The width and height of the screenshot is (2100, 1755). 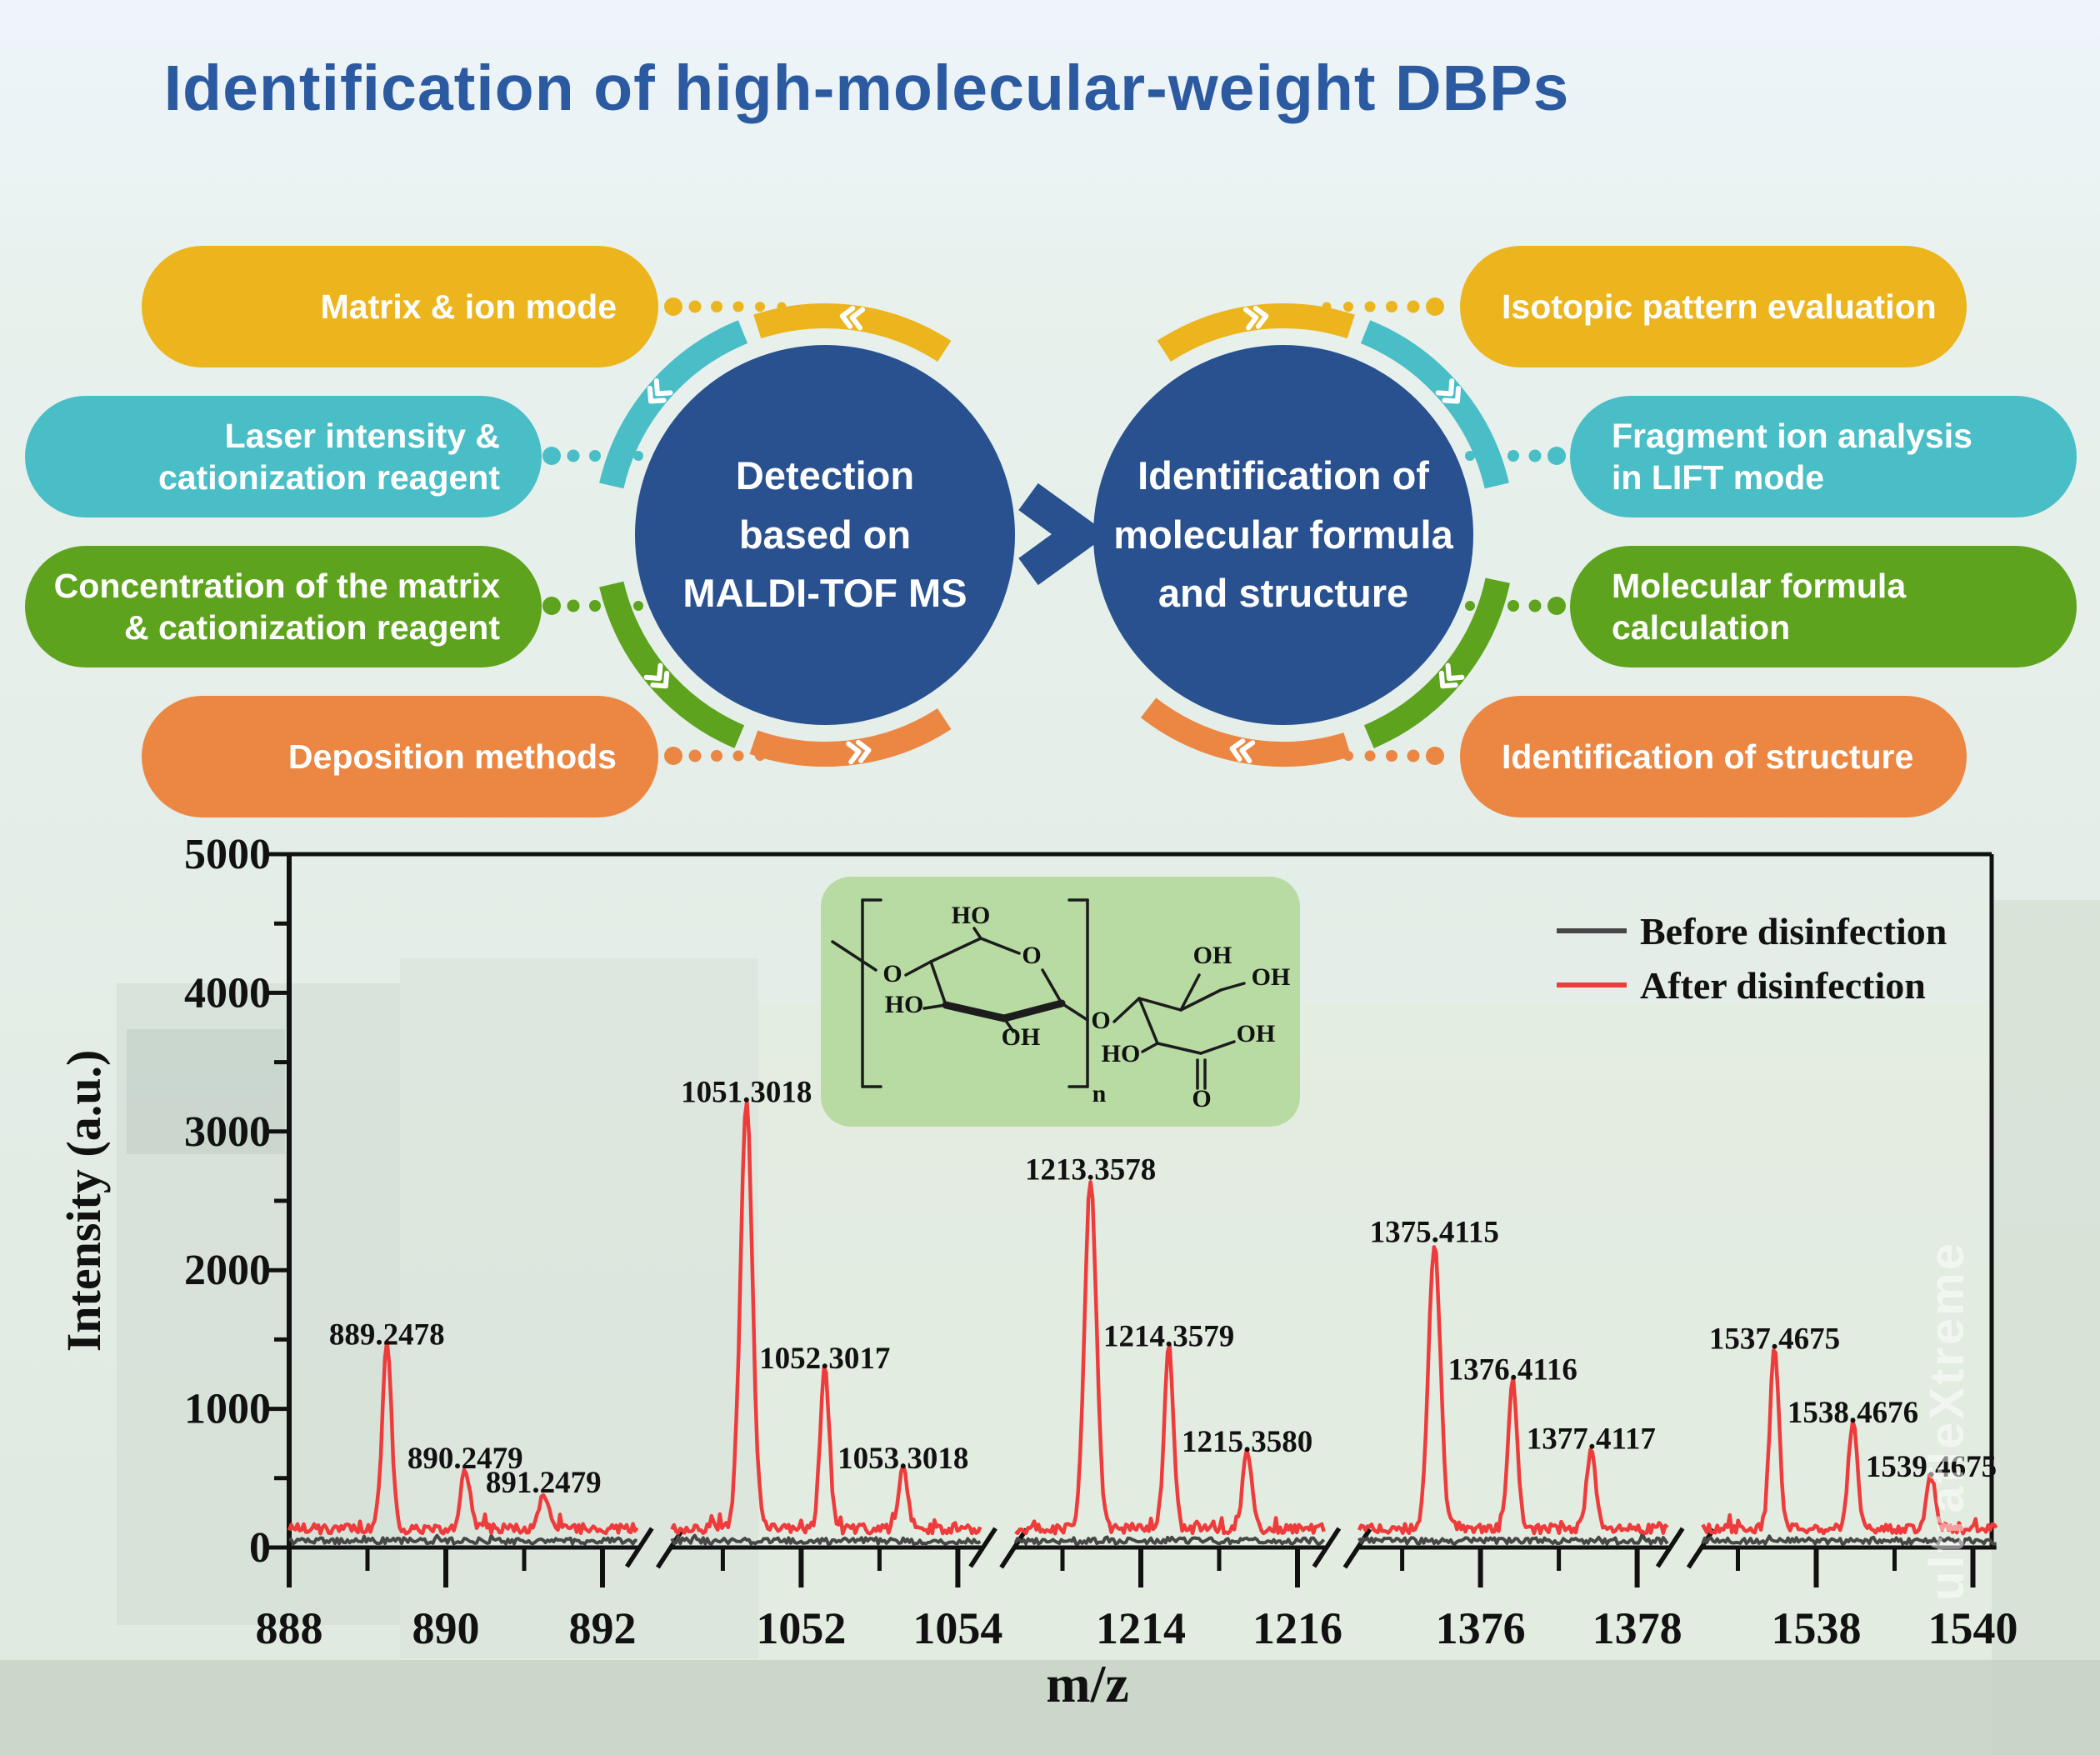 I want to click on pill-label: Fragment ion analysis, so click(x=1792, y=436).